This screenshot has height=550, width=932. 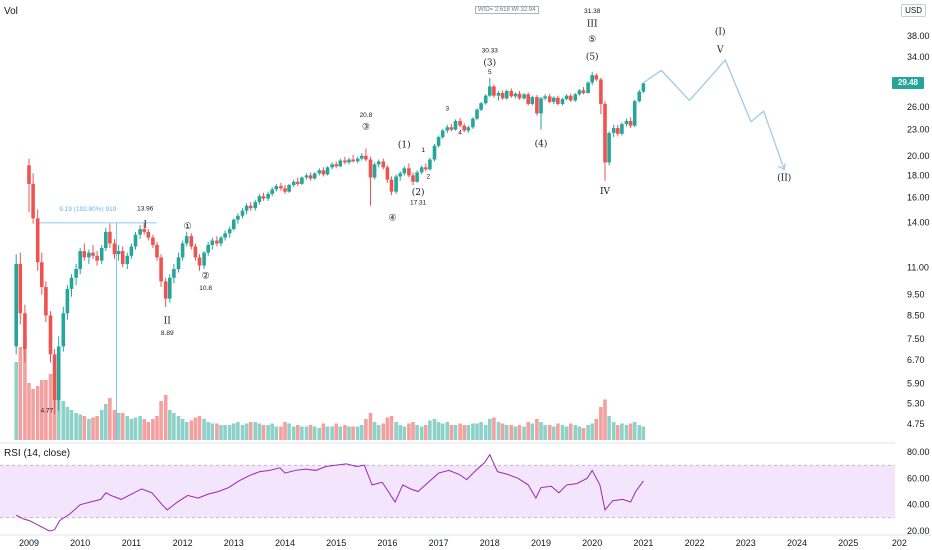 What do you see at coordinates (429, 177) in the screenshot?
I see `price-label: 2` at bounding box center [429, 177].